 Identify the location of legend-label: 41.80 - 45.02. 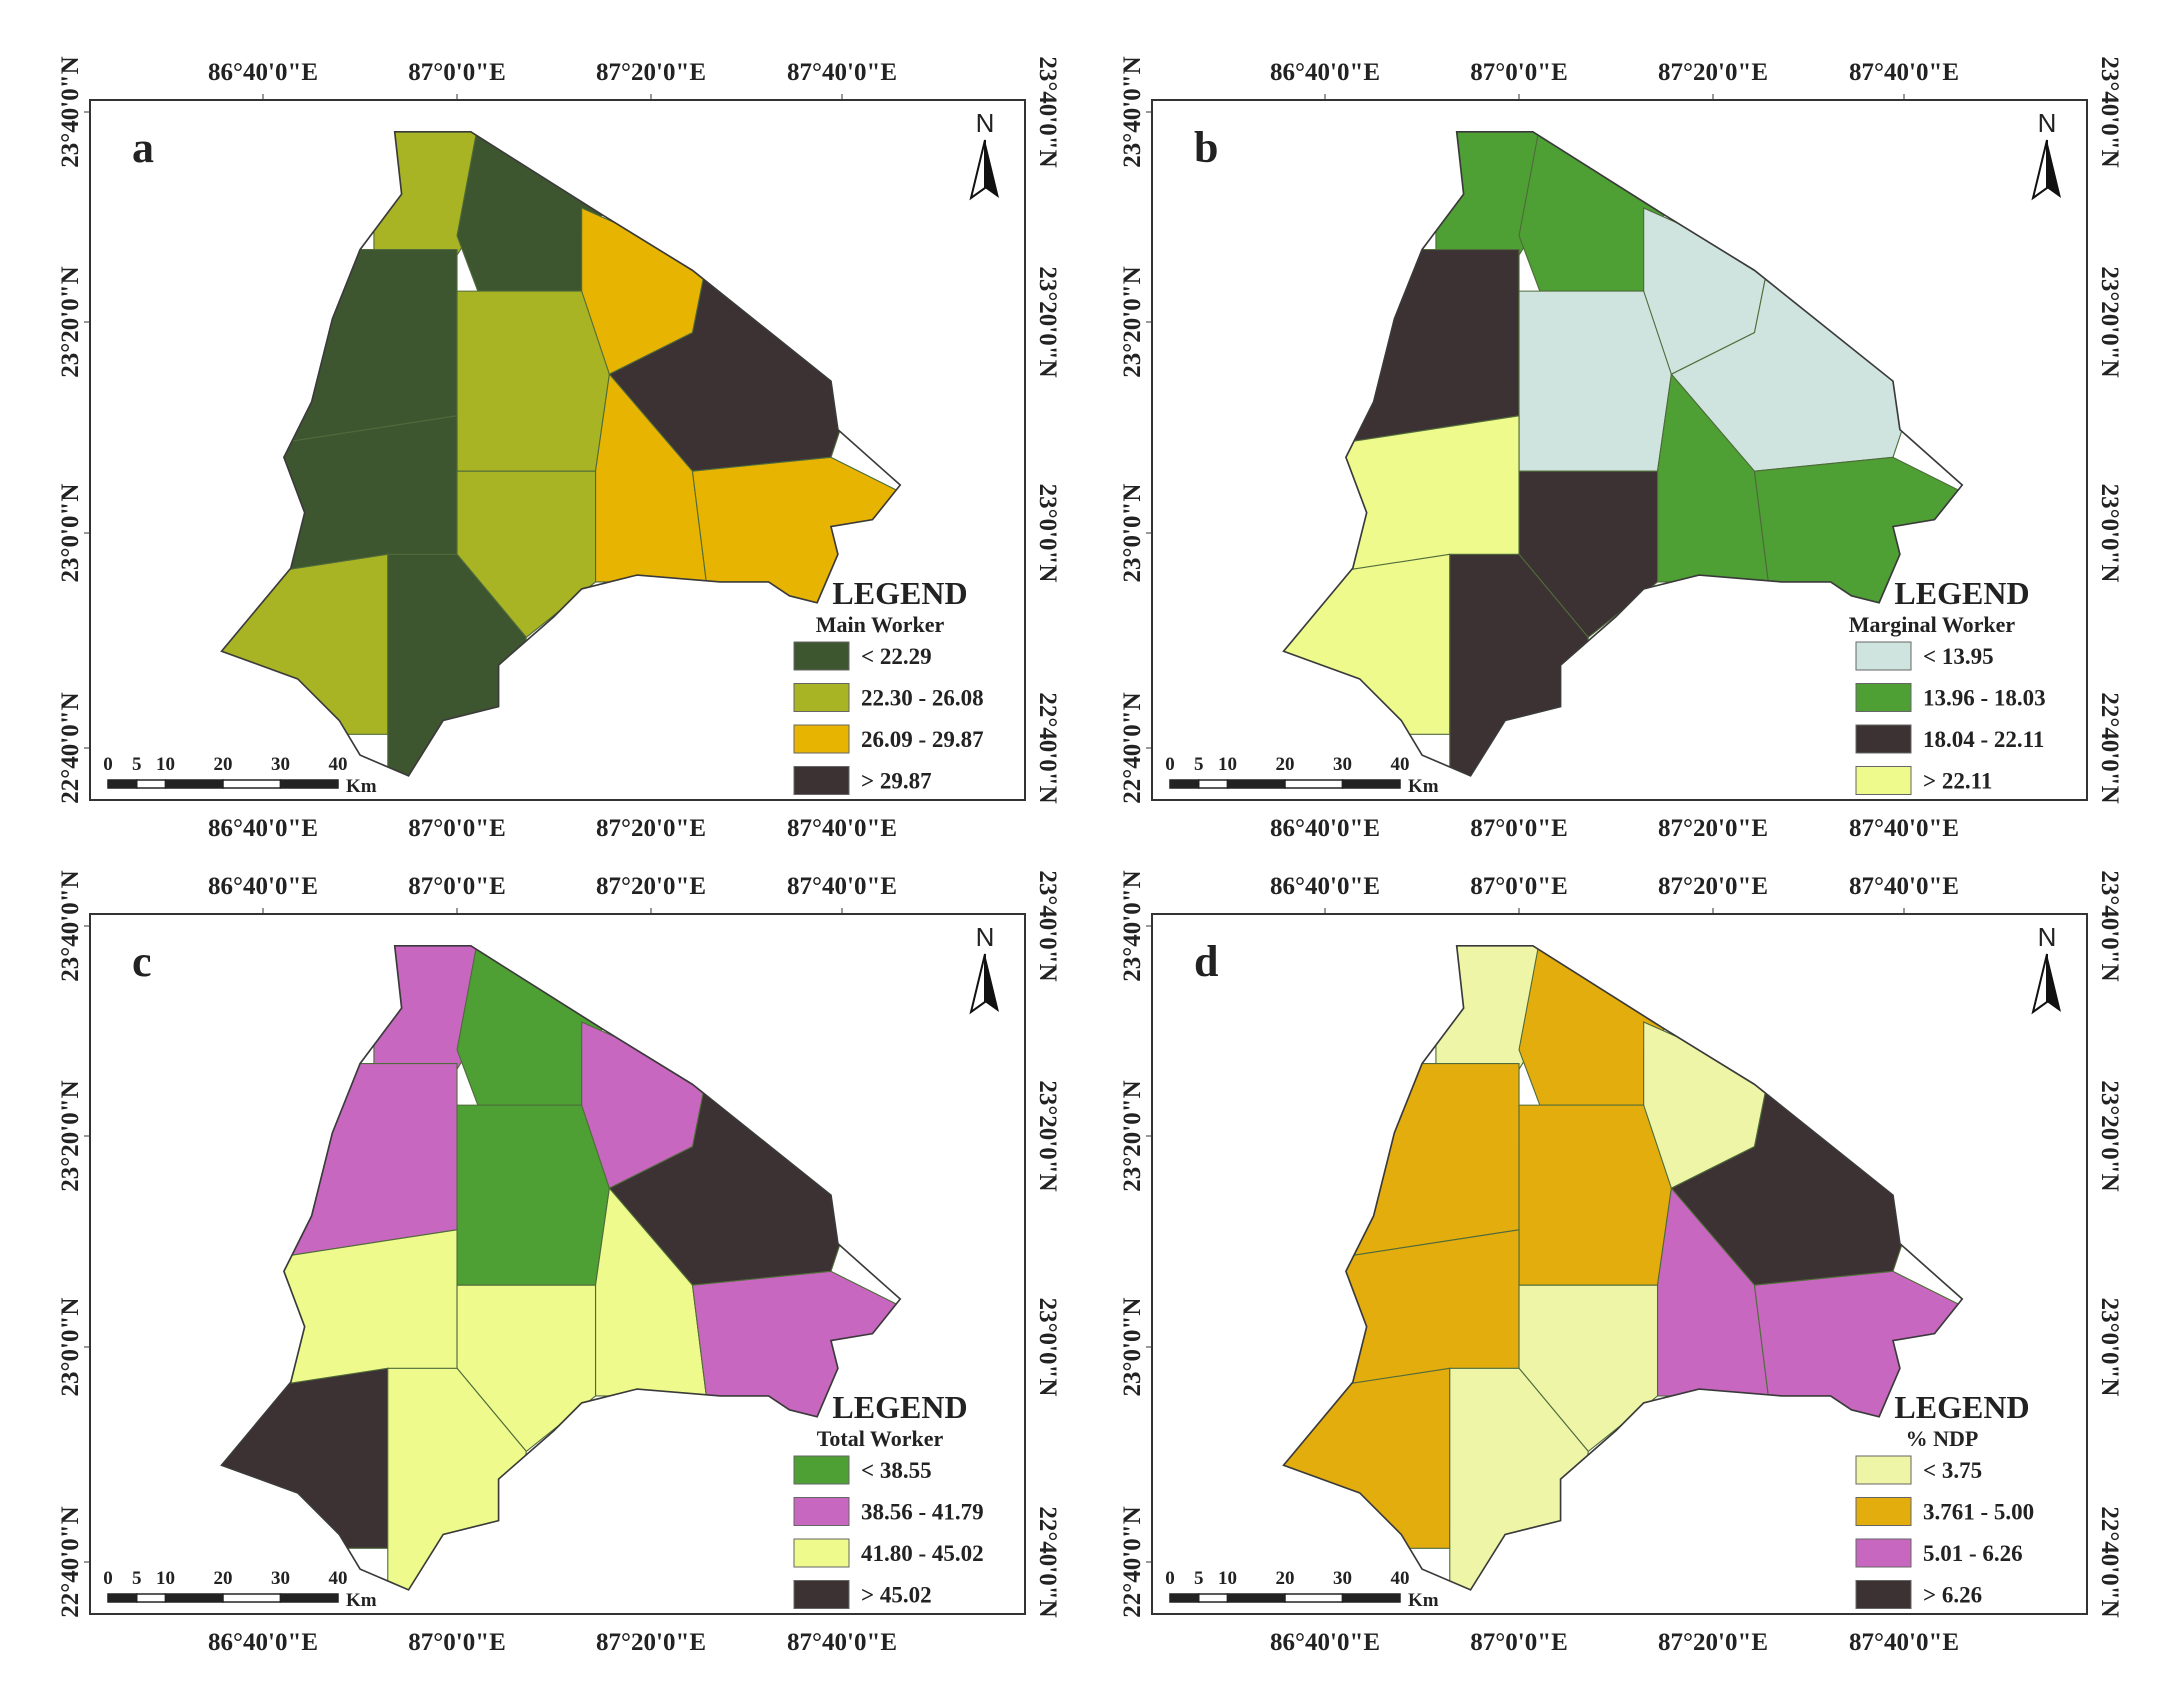
(922, 1553).